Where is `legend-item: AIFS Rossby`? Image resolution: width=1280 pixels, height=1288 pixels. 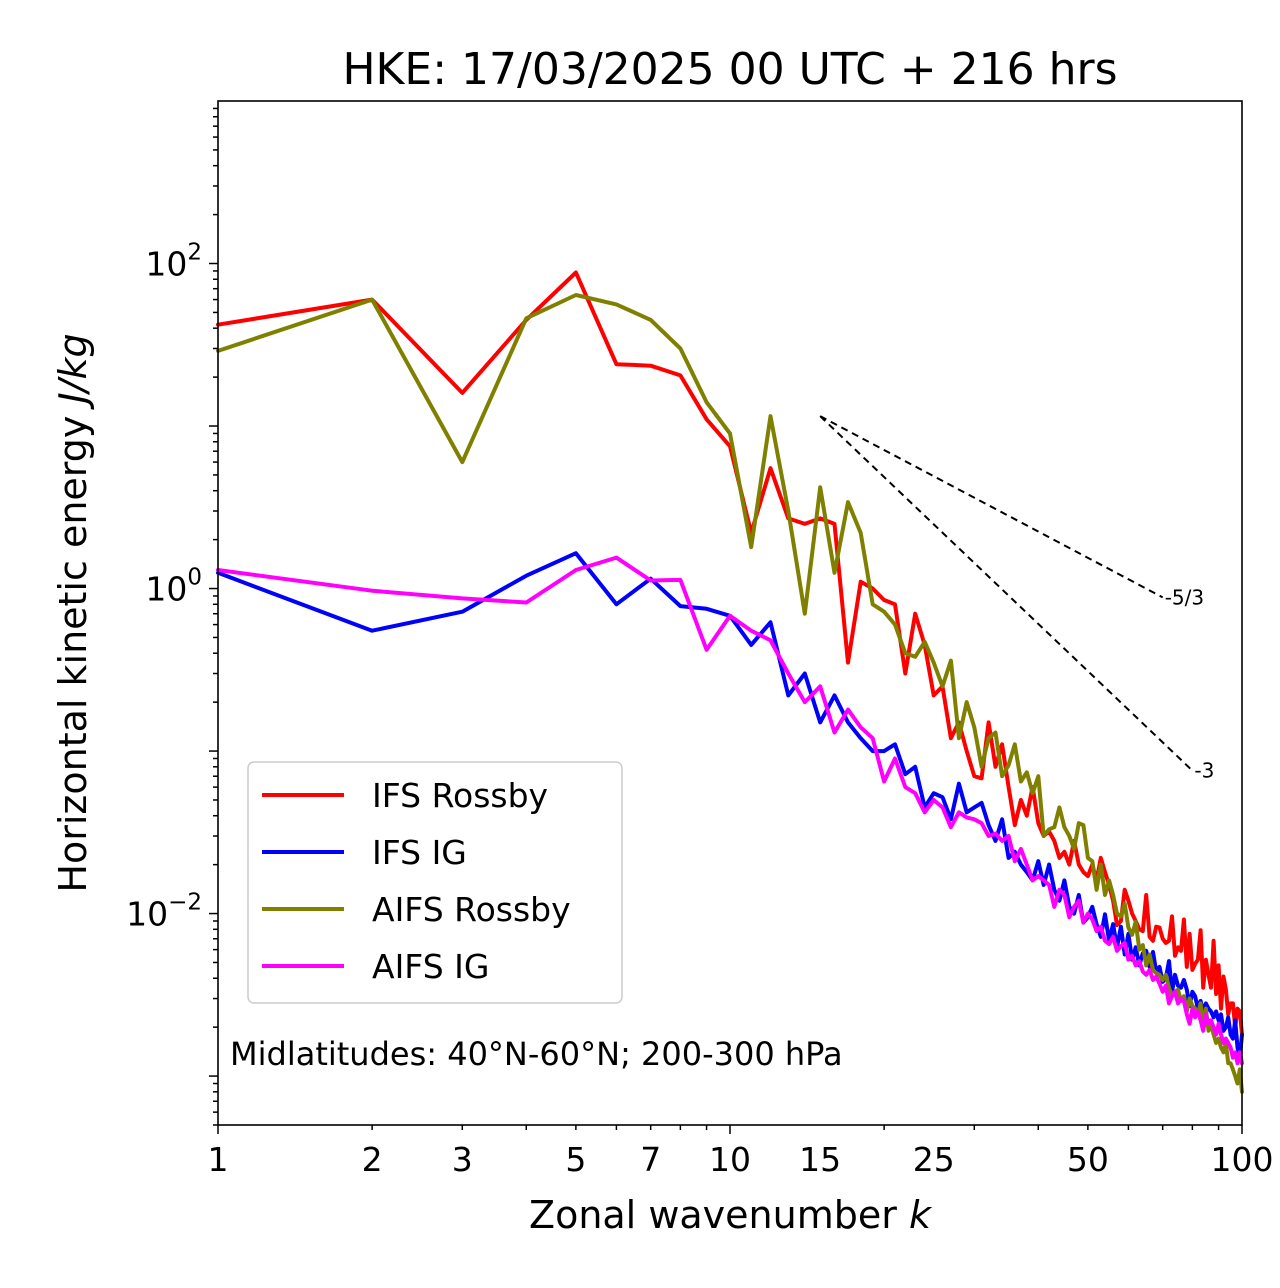 legend-item: AIFS Rossby is located at coordinates (416, 909).